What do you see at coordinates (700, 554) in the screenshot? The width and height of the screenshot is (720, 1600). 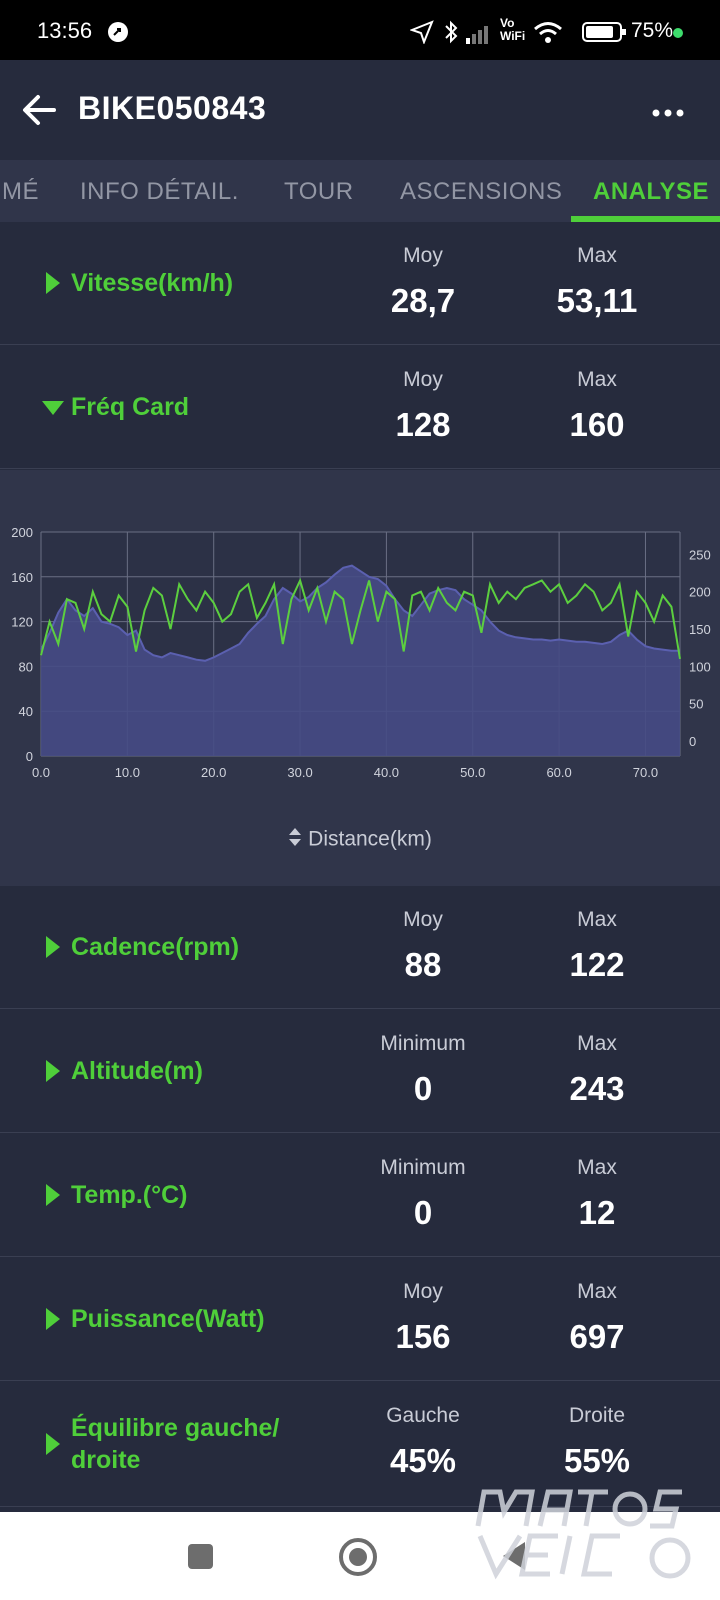 I see `y-right-tick-label: 250` at bounding box center [700, 554].